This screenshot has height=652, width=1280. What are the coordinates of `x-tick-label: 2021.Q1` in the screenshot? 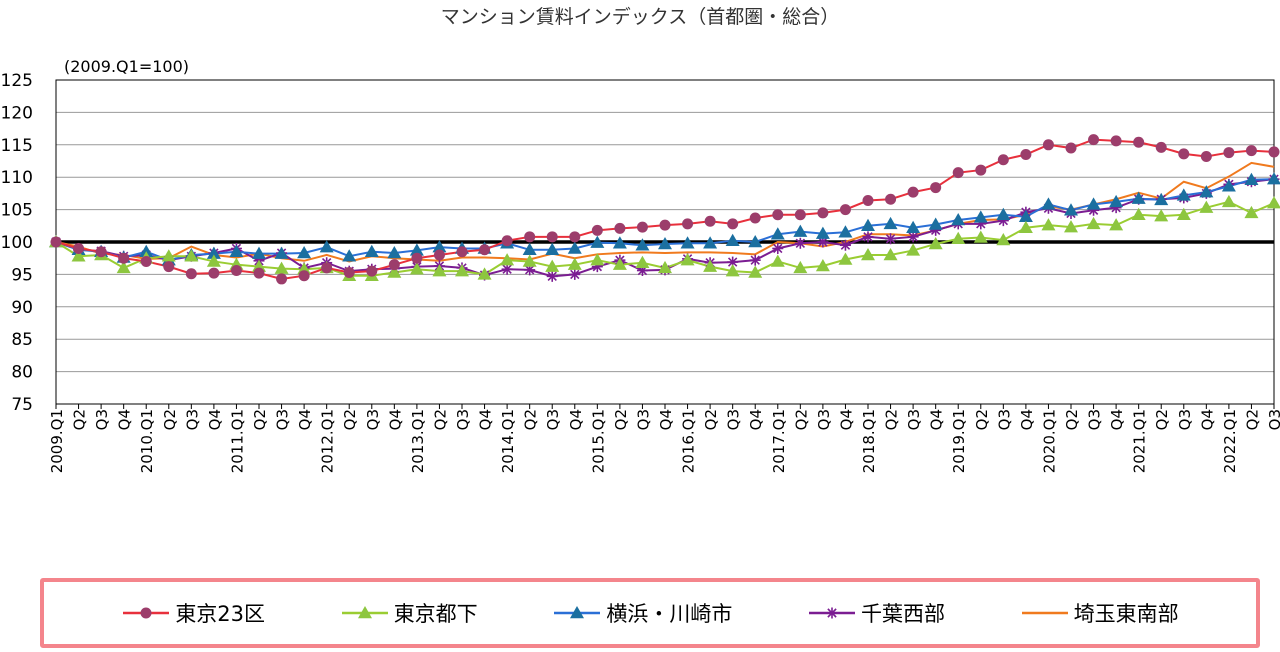 It's located at (1140, 441).